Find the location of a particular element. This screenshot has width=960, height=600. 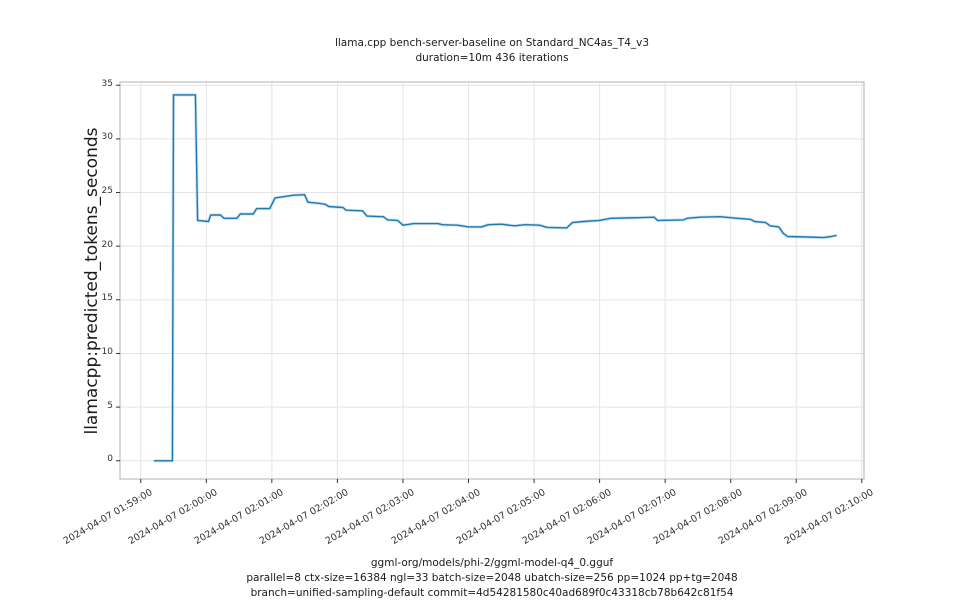

y-tick-label: 0 is located at coordinates (110, 459).